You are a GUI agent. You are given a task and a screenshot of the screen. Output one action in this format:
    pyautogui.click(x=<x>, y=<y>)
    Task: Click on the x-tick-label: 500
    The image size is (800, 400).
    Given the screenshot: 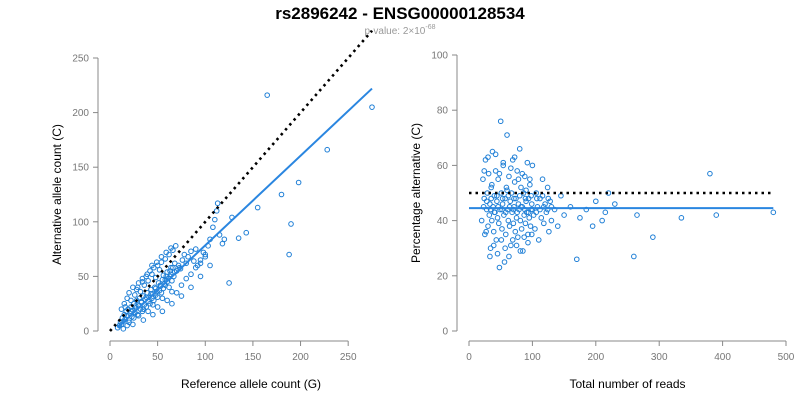 What is the action you would take?
    pyautogui.click(x=786, y=357)
    